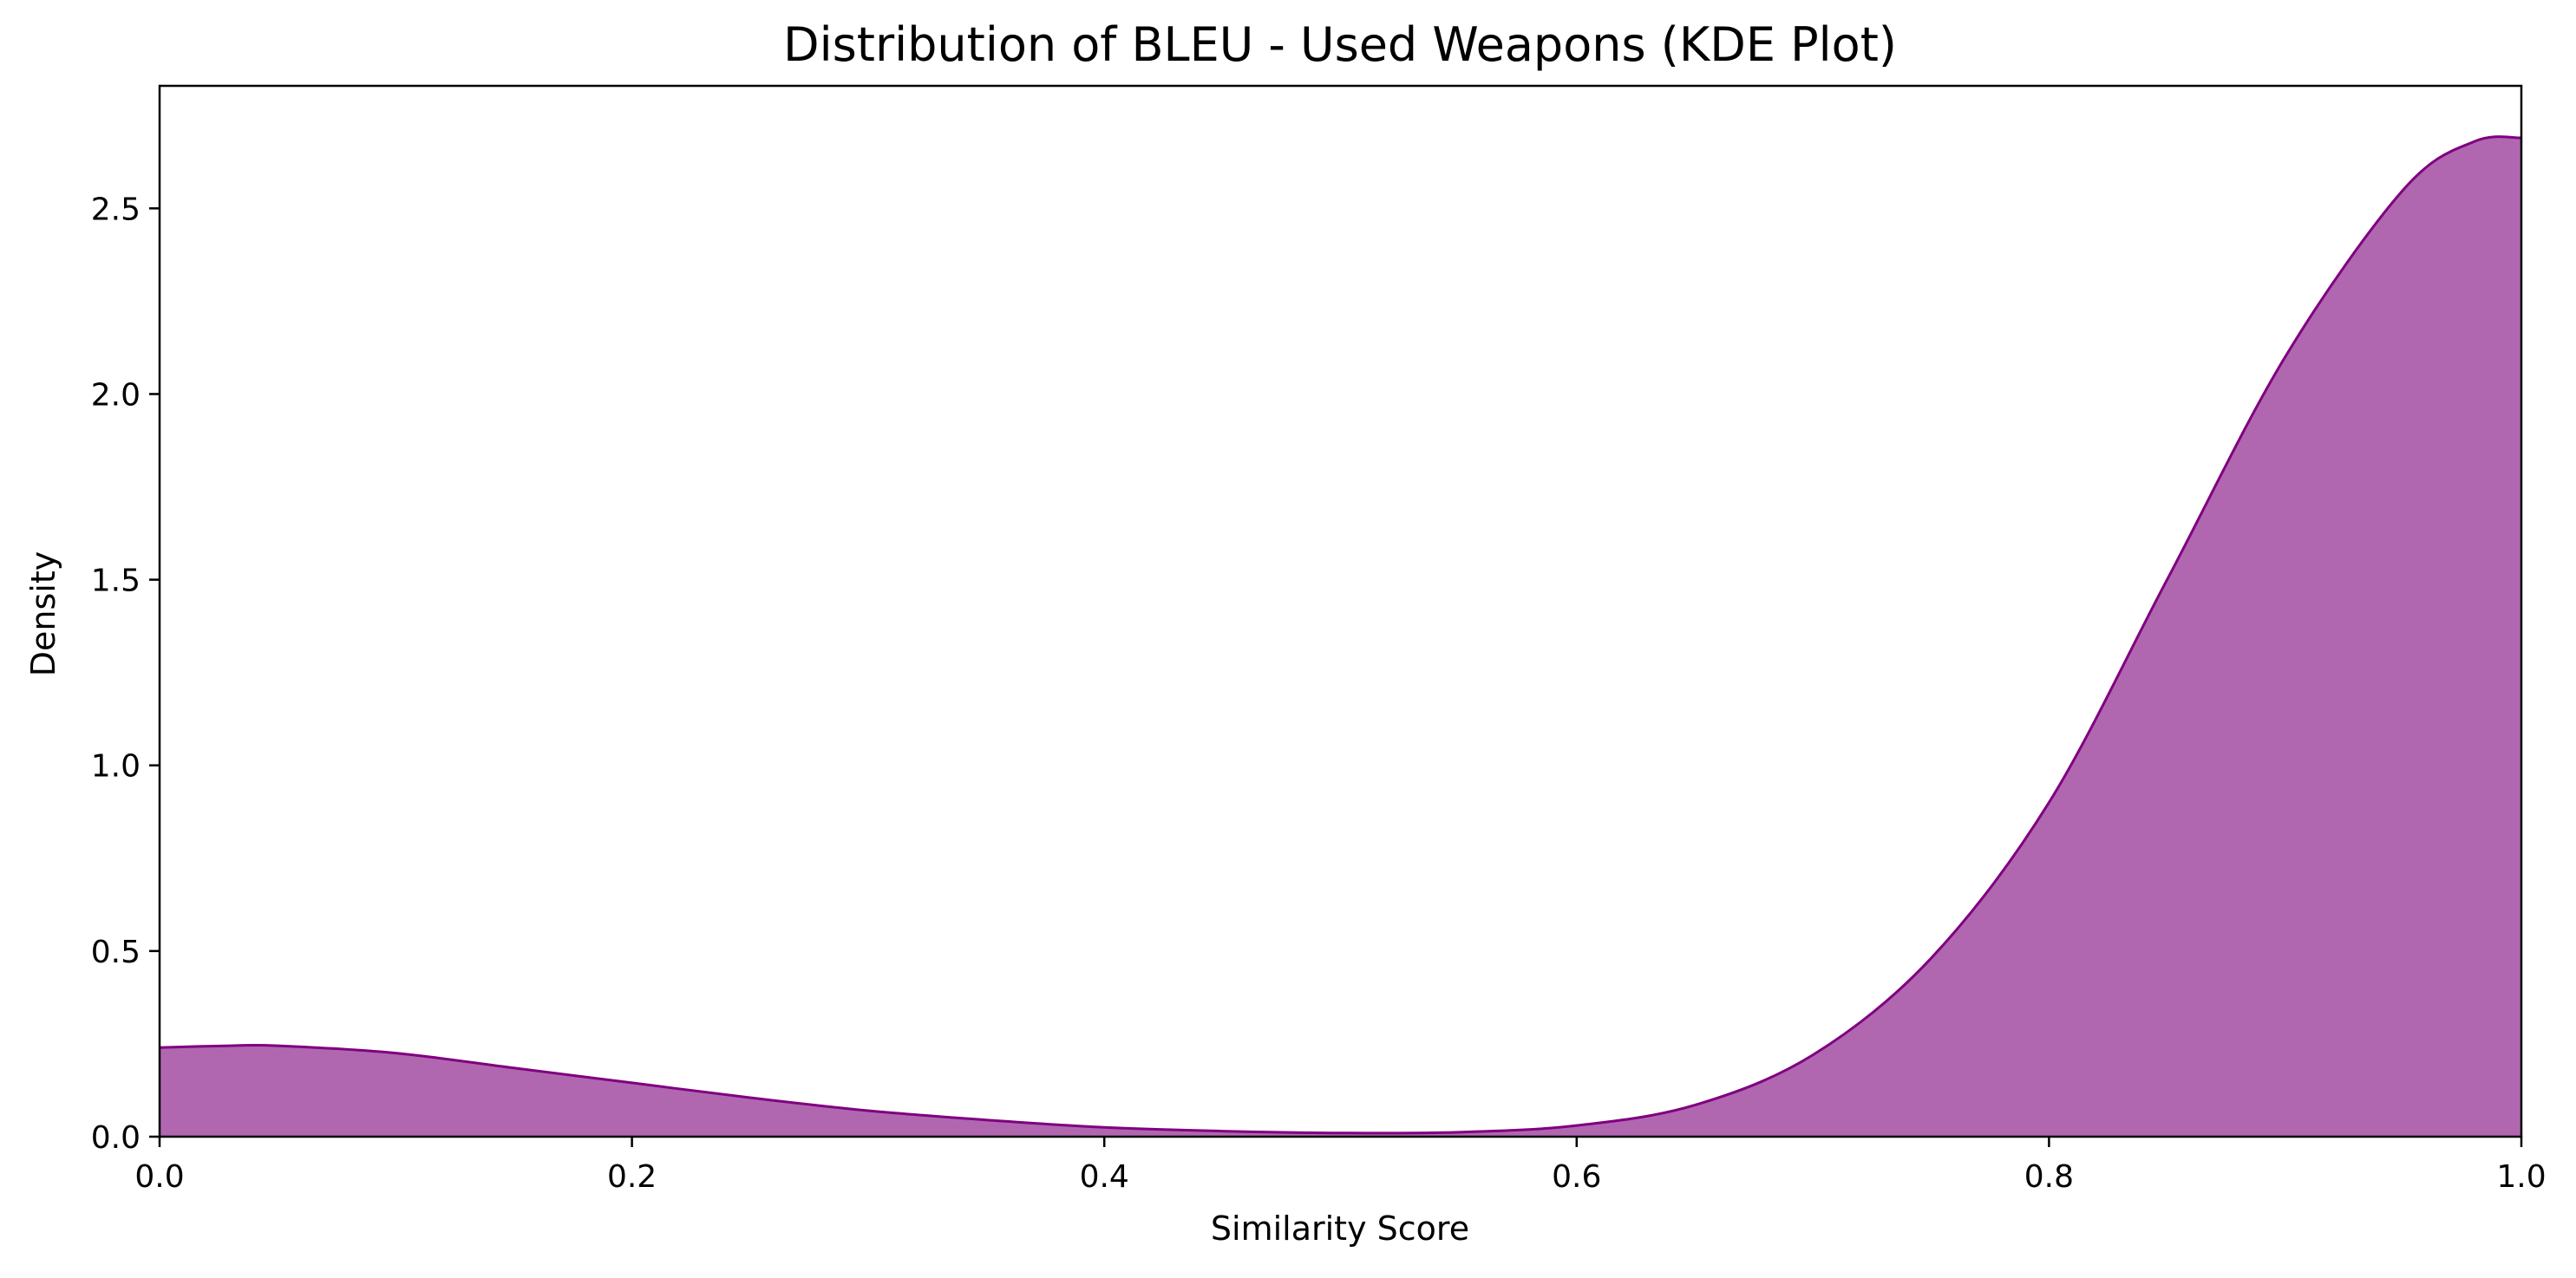 This screenshot has width=2576, height=1278. I want to click on y-axis-label: Density, so click(43, 613).